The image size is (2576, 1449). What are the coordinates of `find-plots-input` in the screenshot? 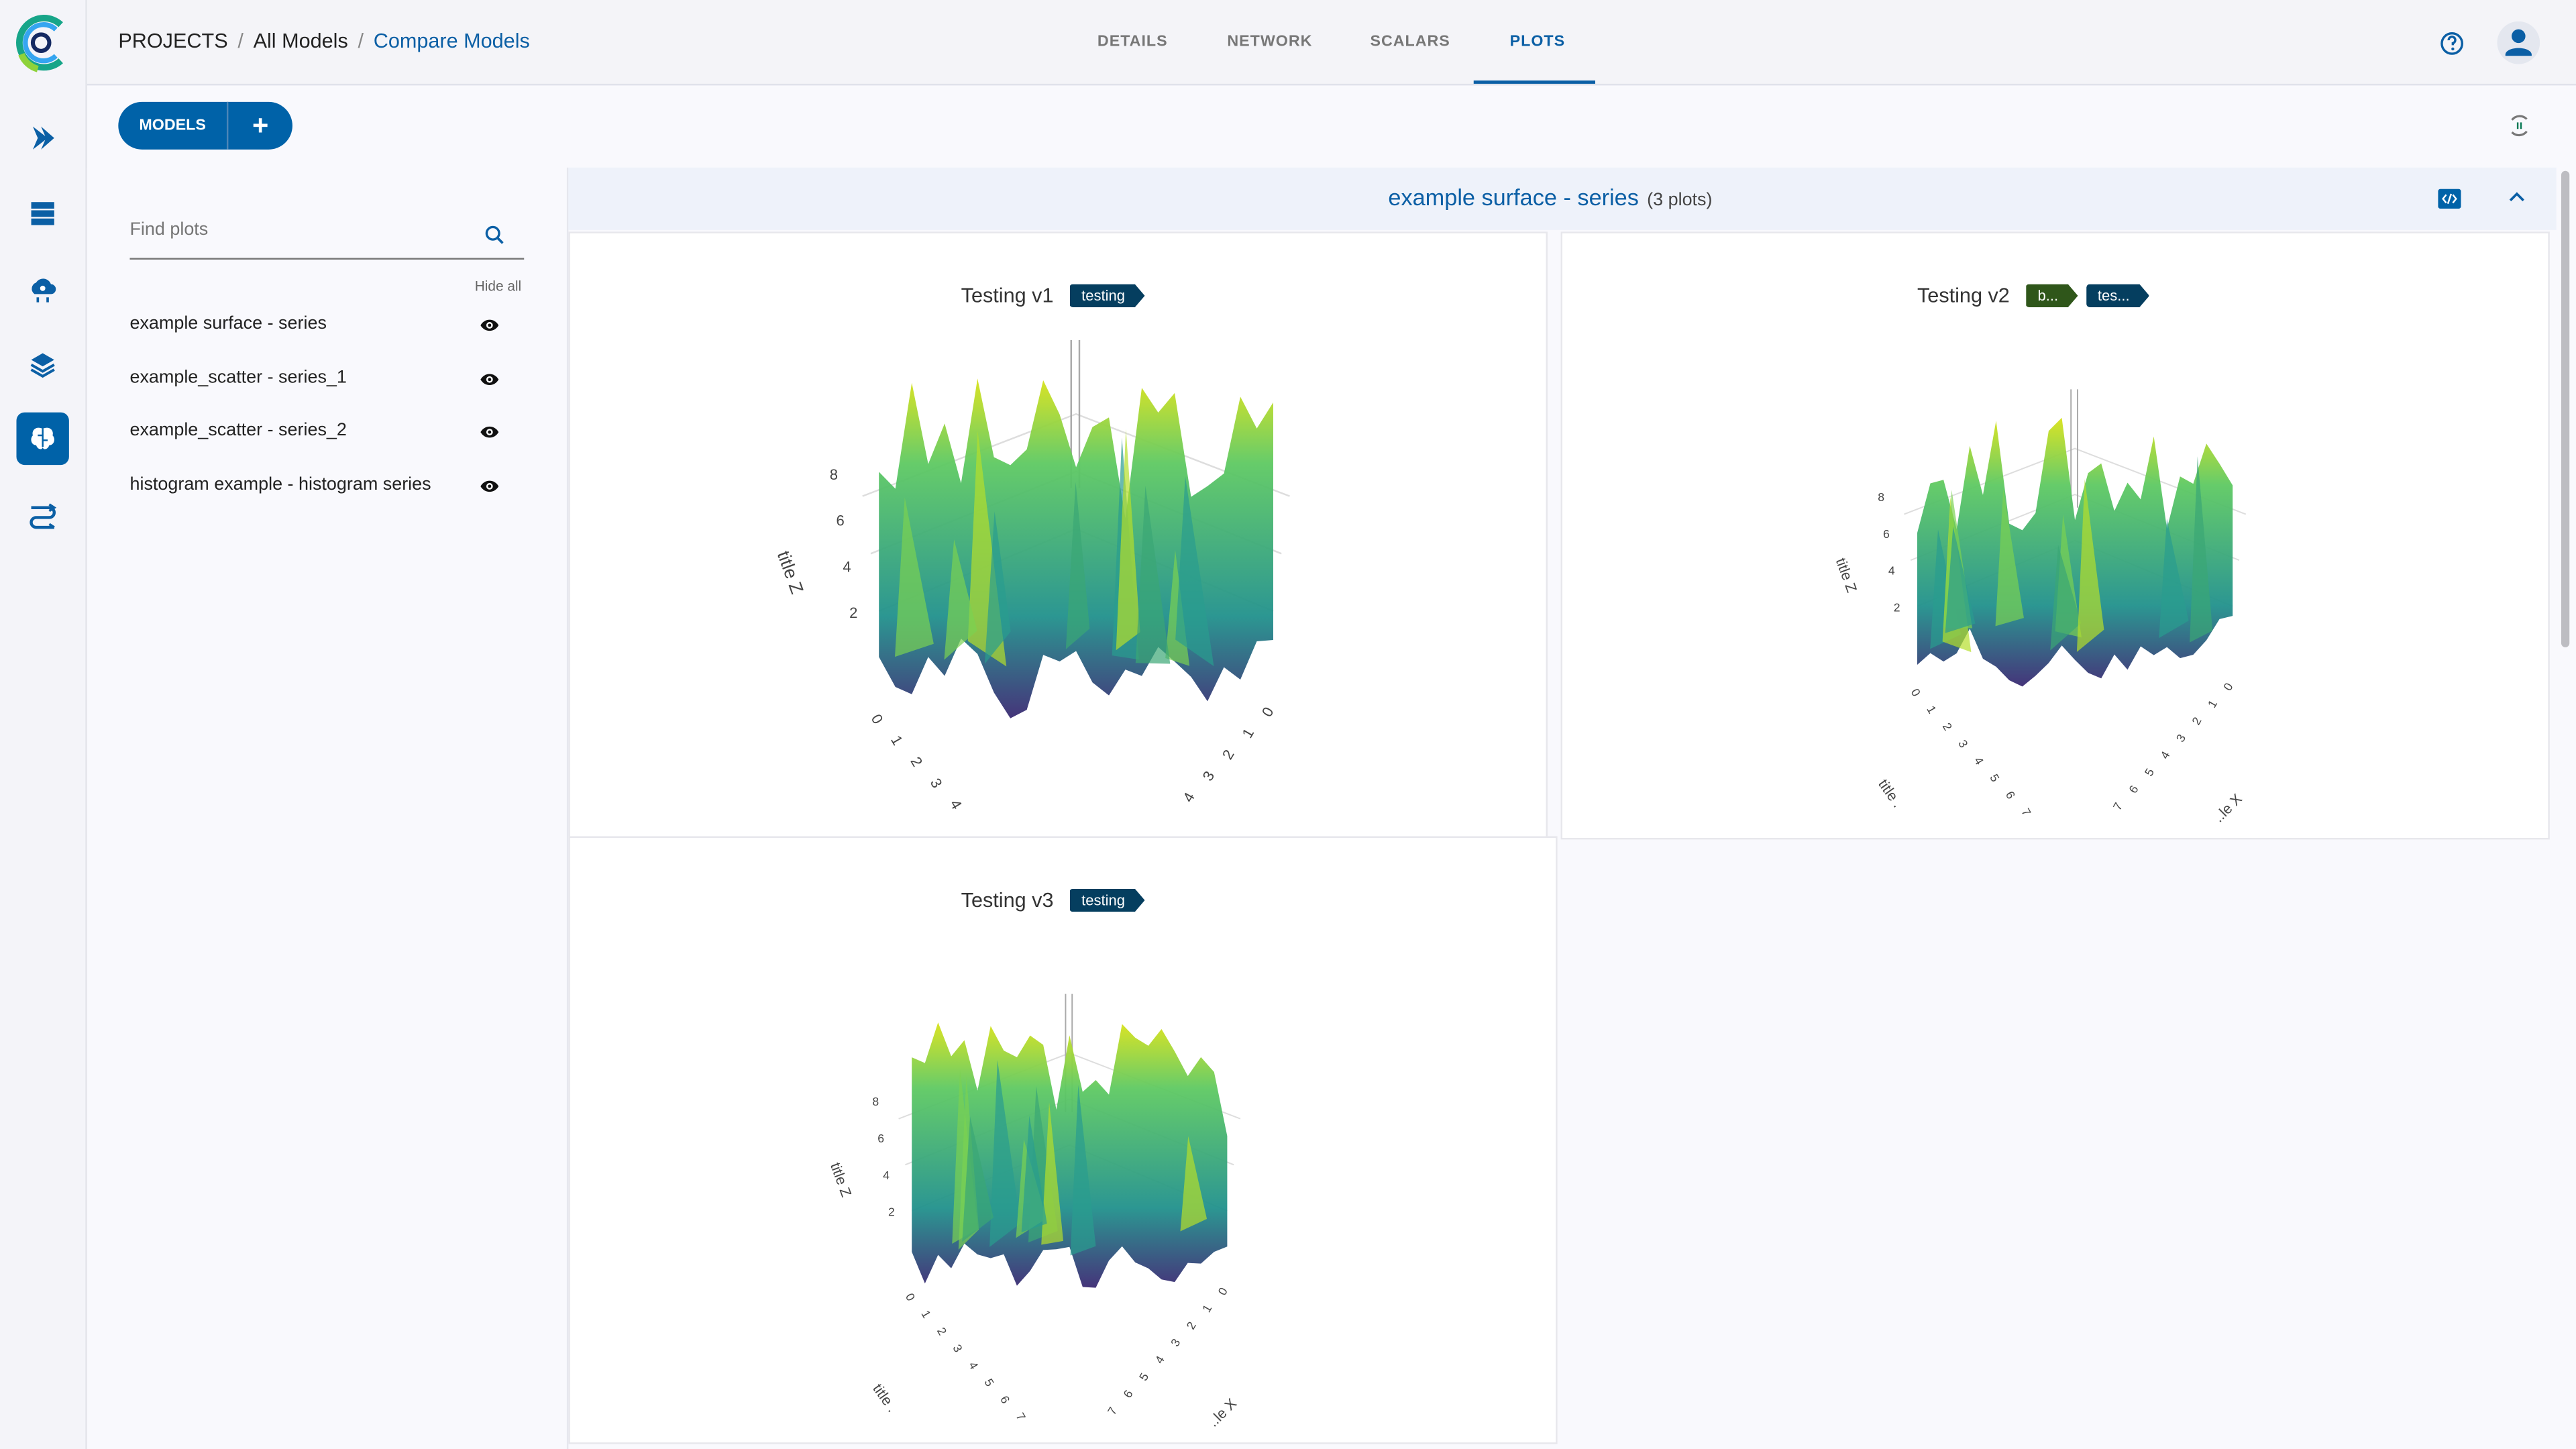 It's located at (294, 230).